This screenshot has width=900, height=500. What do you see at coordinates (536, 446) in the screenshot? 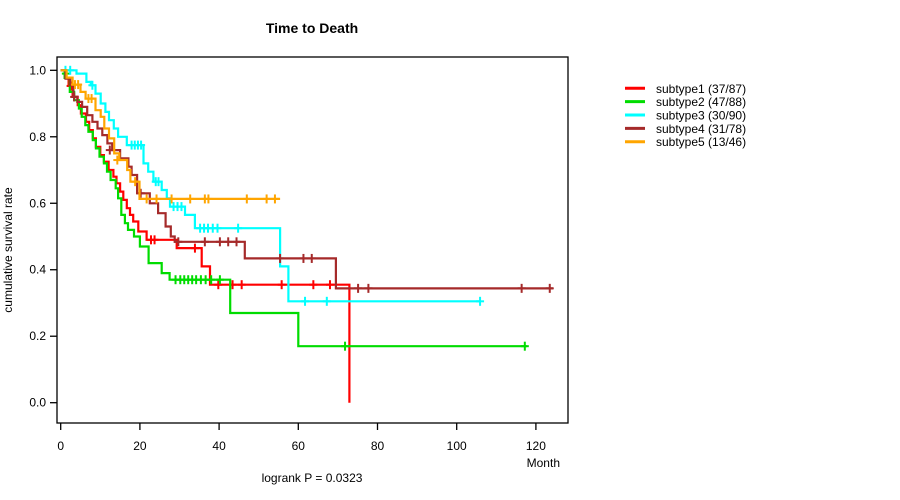
I see `x-tick-label: 120` at bounding box center [536, 446].